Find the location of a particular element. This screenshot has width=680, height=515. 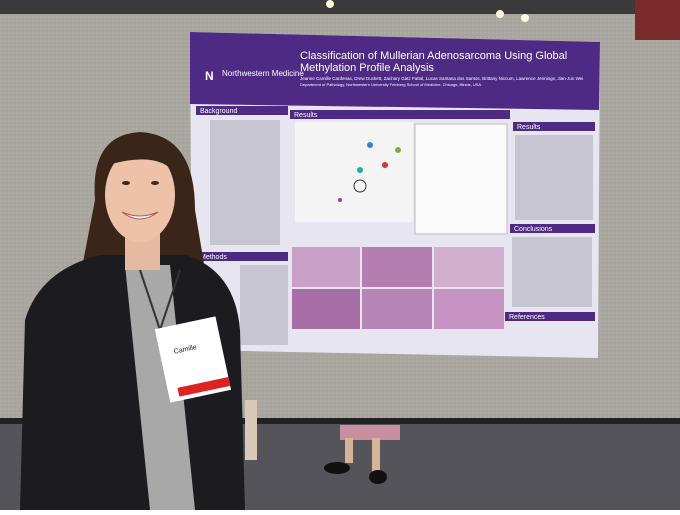

figure-points is located at coordinates (369, 172).